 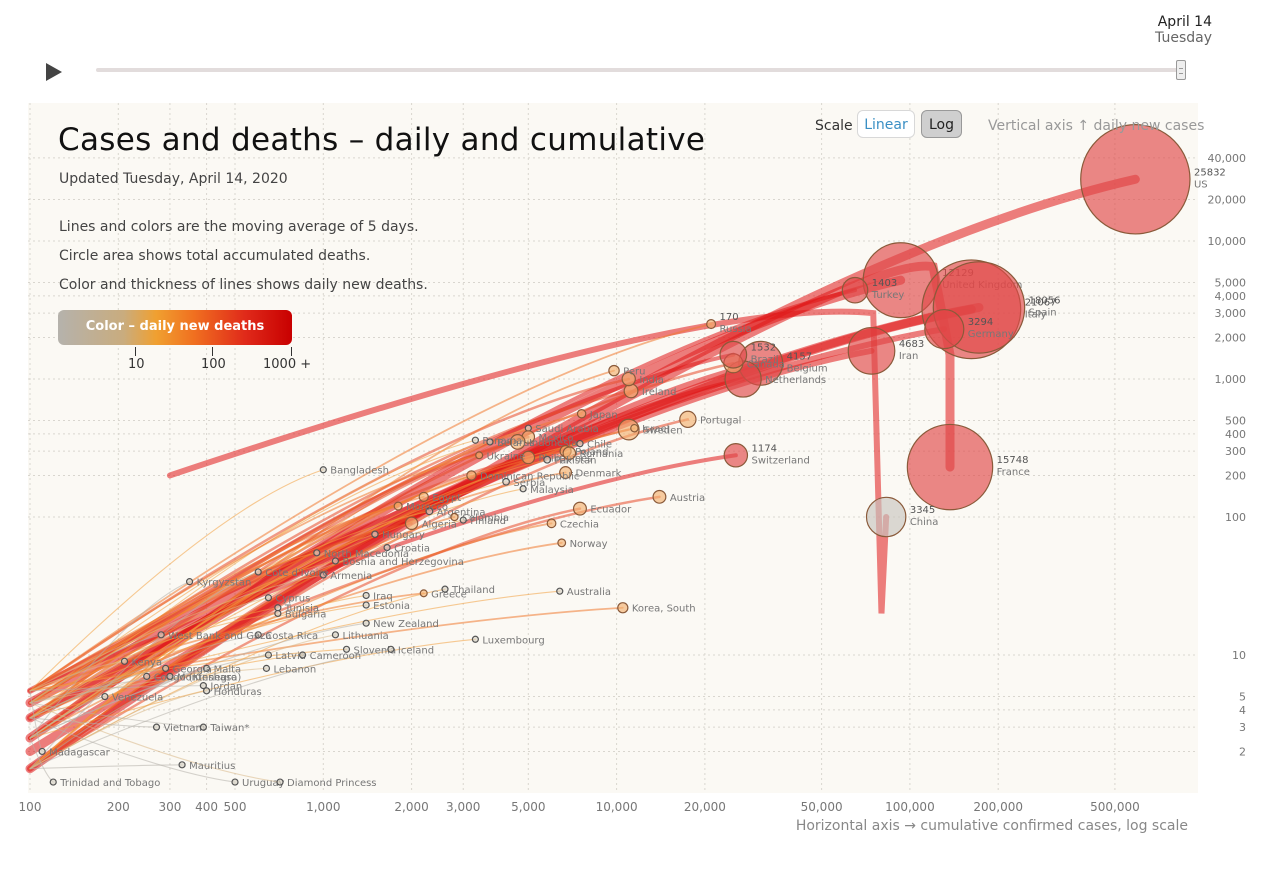 What do you see at coordinates (807, 368) in the screenshot?
I see `country-label: Belgium` at bounding box center [807, 368].